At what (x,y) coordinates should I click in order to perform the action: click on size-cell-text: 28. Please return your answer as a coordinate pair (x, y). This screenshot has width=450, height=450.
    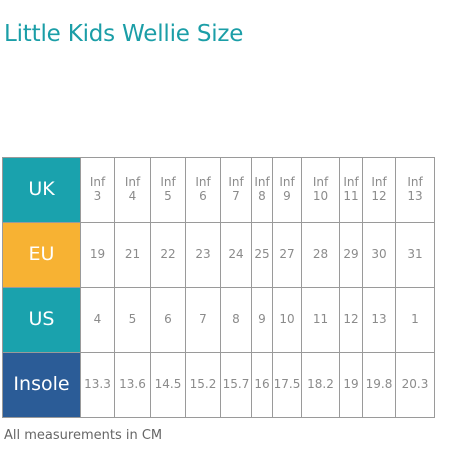
    Looking at the image, I should click on (320, 254).